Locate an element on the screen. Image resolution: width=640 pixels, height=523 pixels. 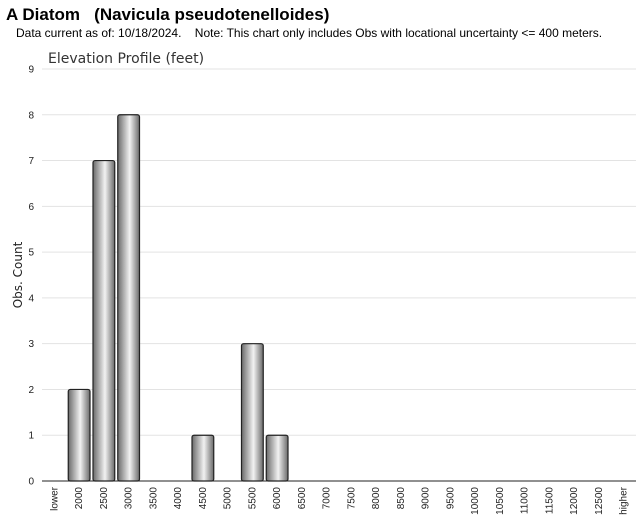
y-axis-title: Obs. Count is located at coordinates (18, 274).